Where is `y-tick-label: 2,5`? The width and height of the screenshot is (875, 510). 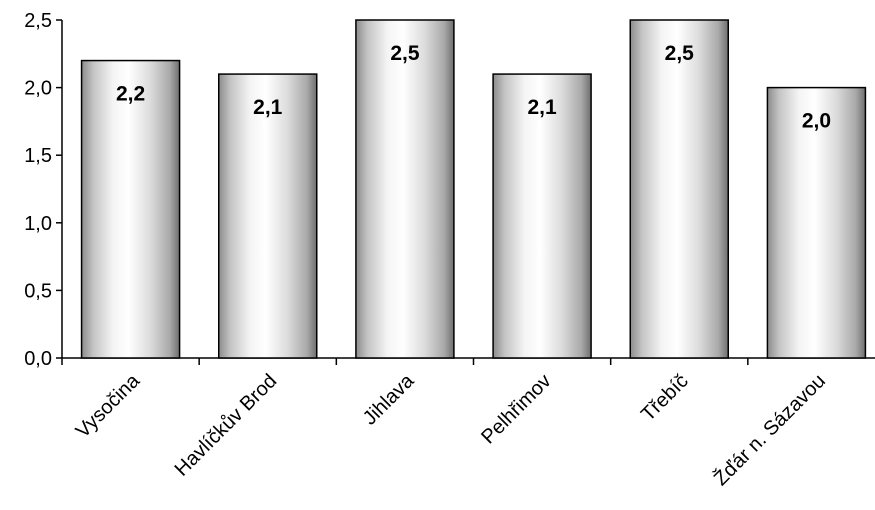
y-tick-label: 2,5 is located at coordinates (38, 21).